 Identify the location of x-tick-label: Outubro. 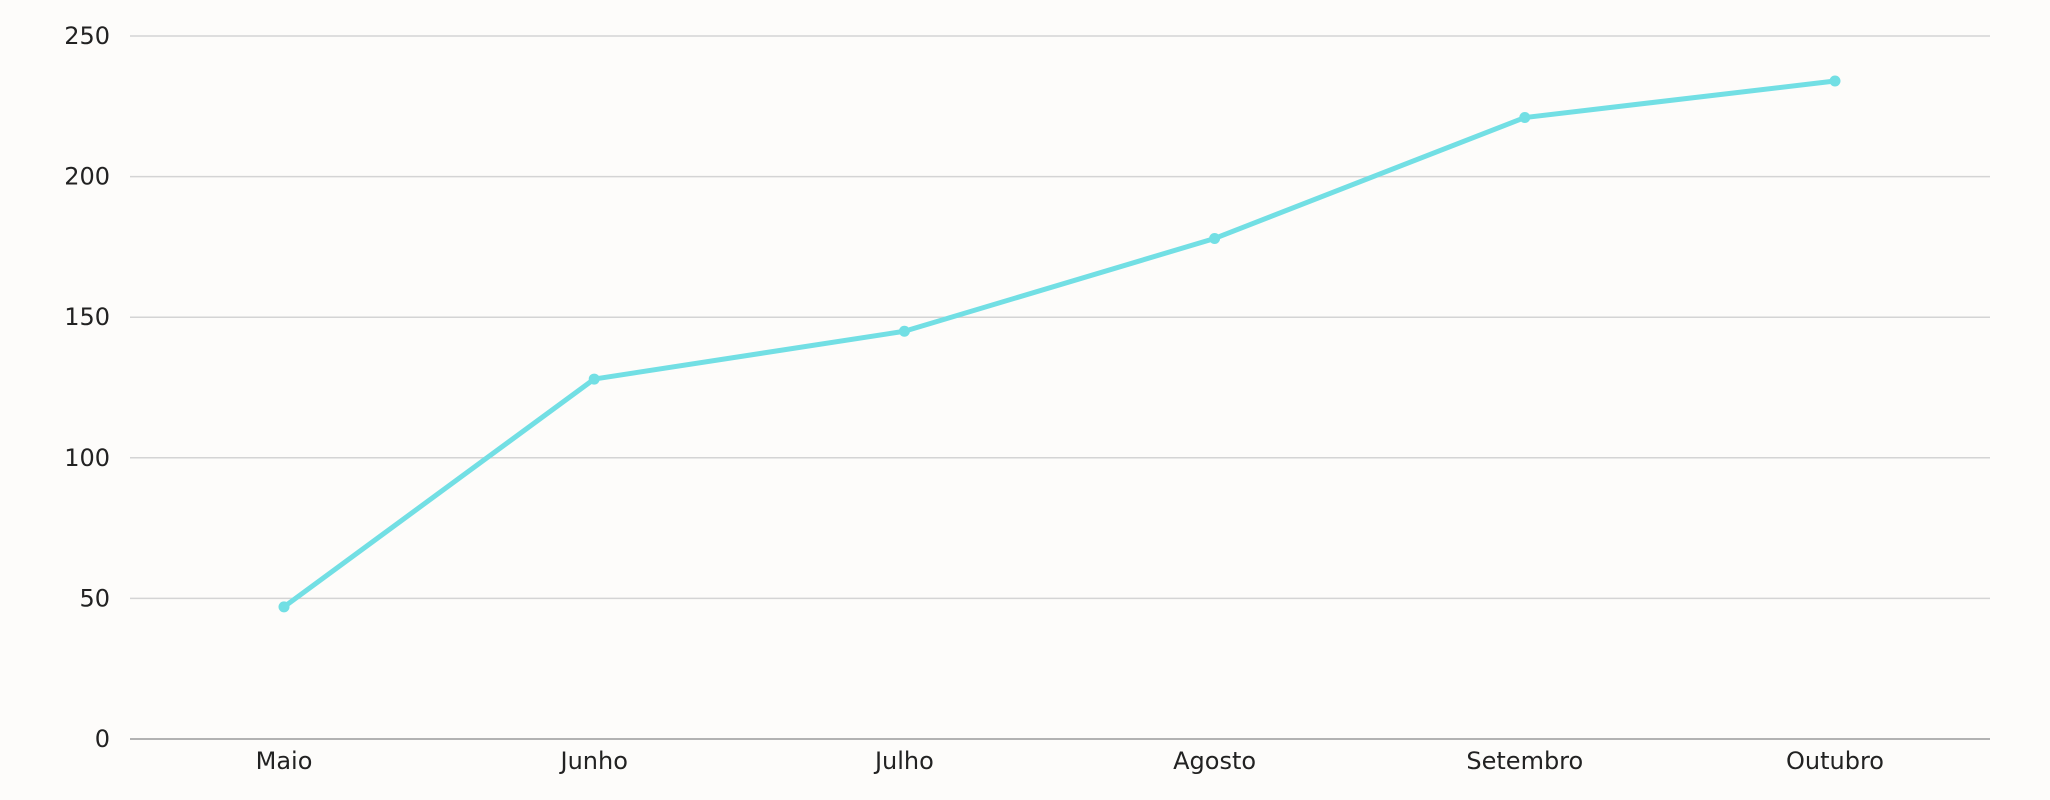
(1835, 761).